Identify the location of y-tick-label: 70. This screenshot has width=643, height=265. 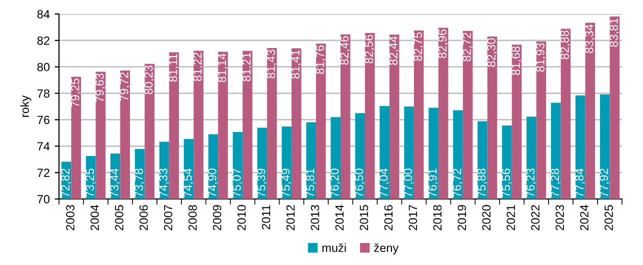
(43, 199).